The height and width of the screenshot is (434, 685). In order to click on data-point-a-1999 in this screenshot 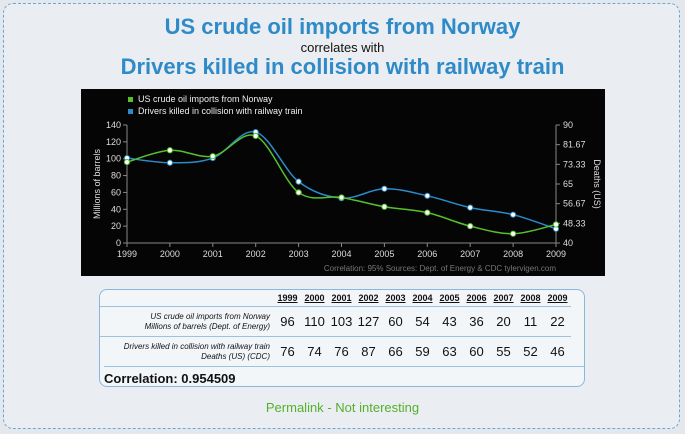, I will do `click(127, 162)`.